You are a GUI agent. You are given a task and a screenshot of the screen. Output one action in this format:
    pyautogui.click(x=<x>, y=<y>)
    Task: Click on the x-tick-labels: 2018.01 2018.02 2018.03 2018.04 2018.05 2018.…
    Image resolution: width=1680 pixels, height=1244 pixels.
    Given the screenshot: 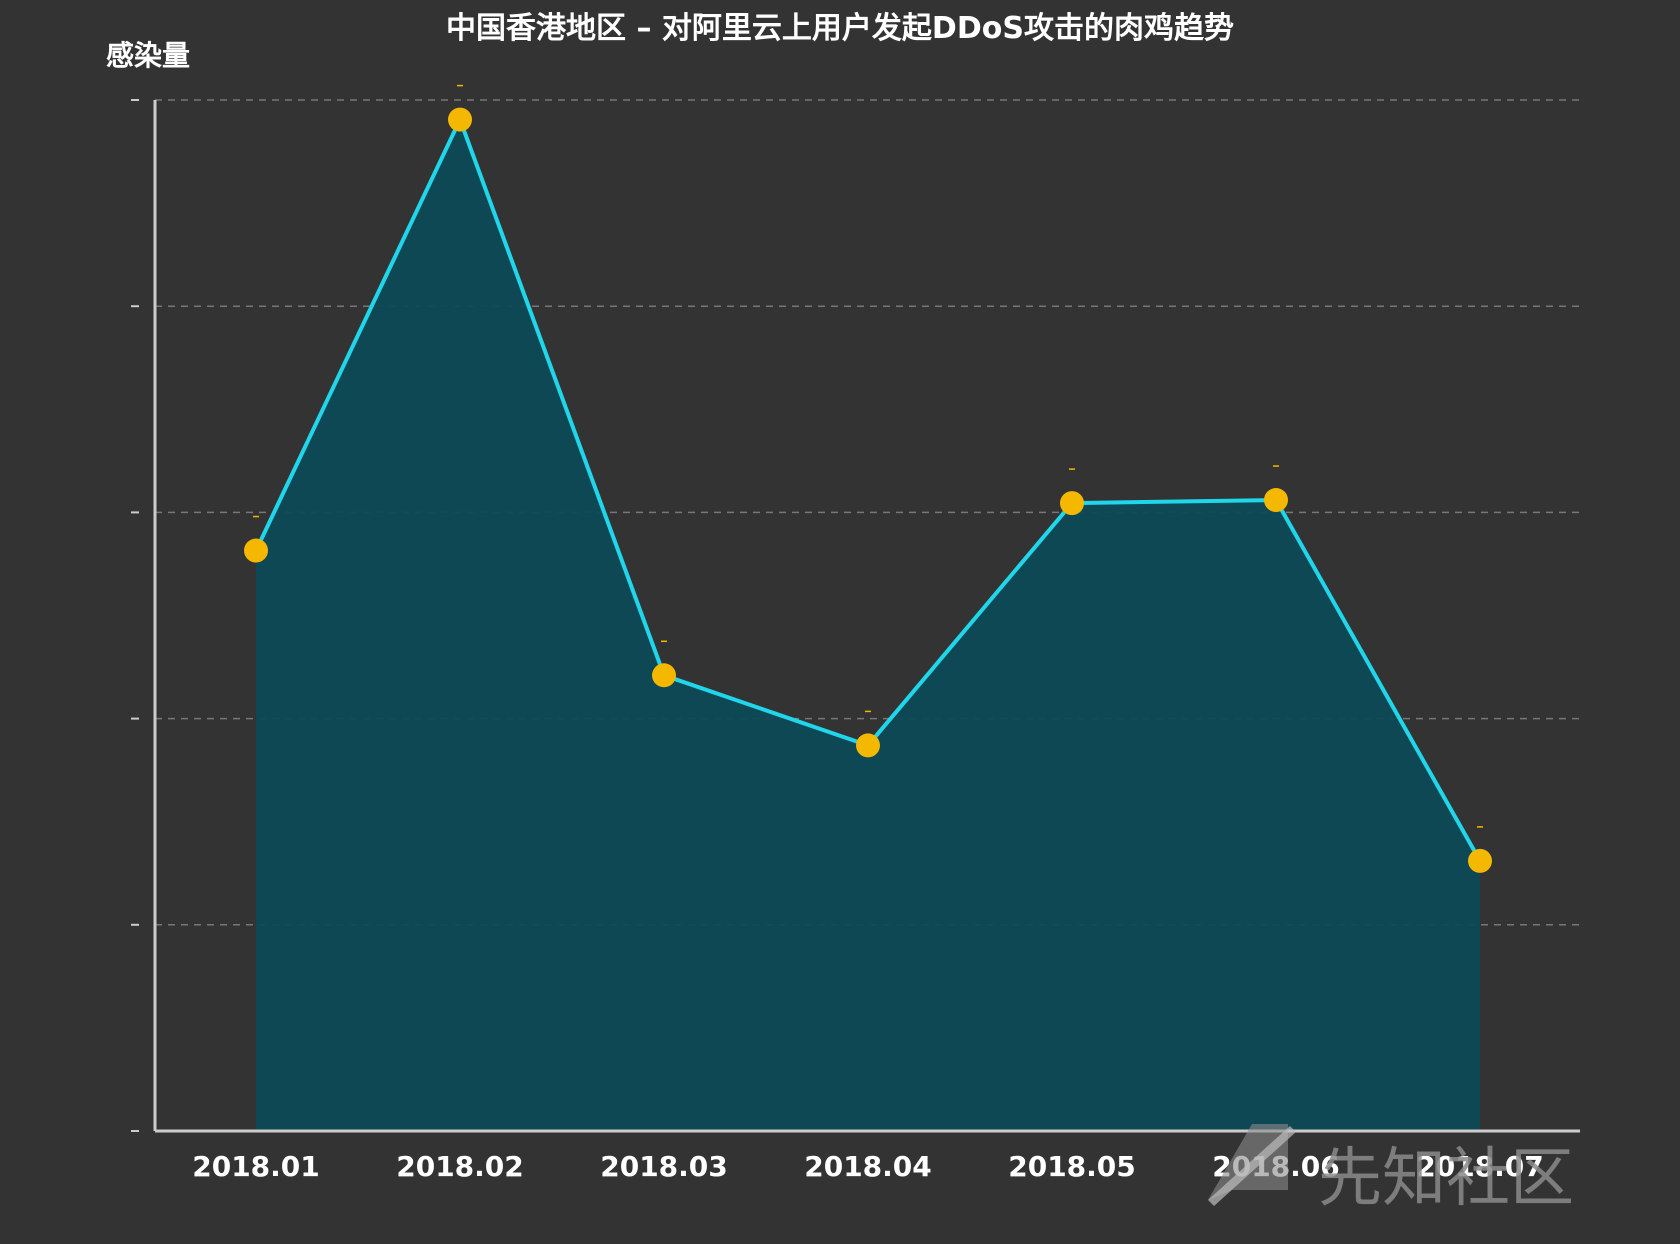 What is the action you would take?
    pyautogui.click(x=868, y=1166)
    